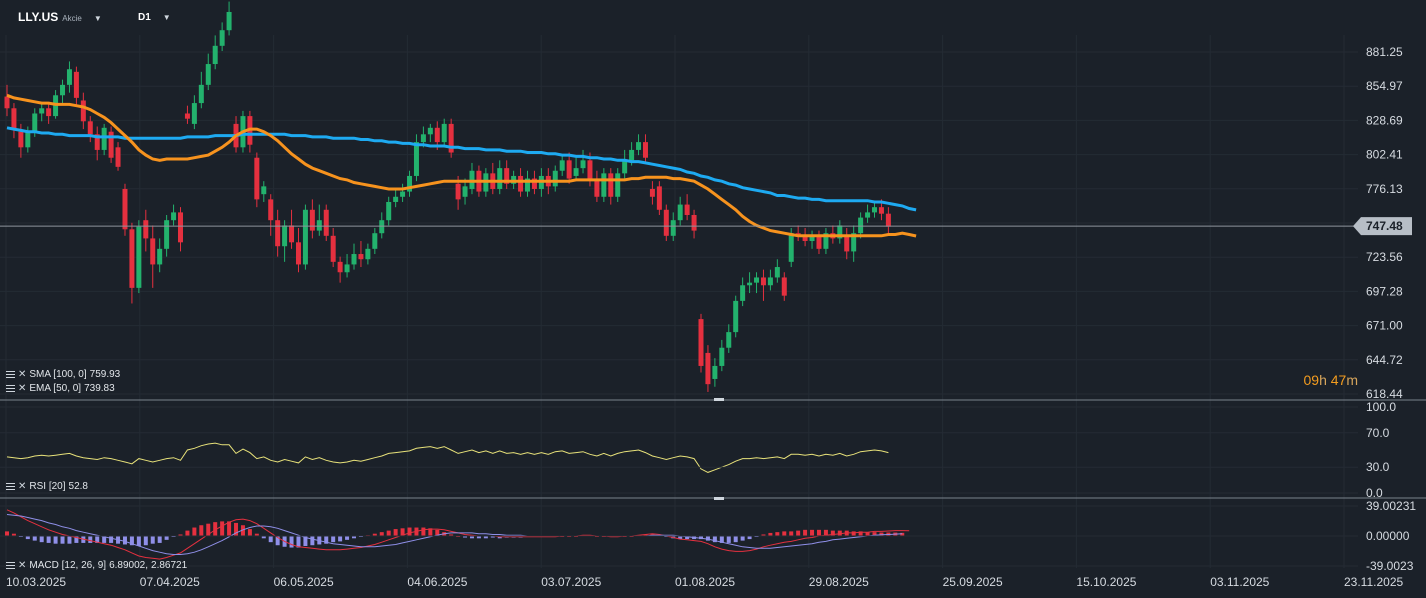  Describe the element at coordinates (304, 582) in the screenshot. I see `date-tick-label: 06.05.2025` at that location.